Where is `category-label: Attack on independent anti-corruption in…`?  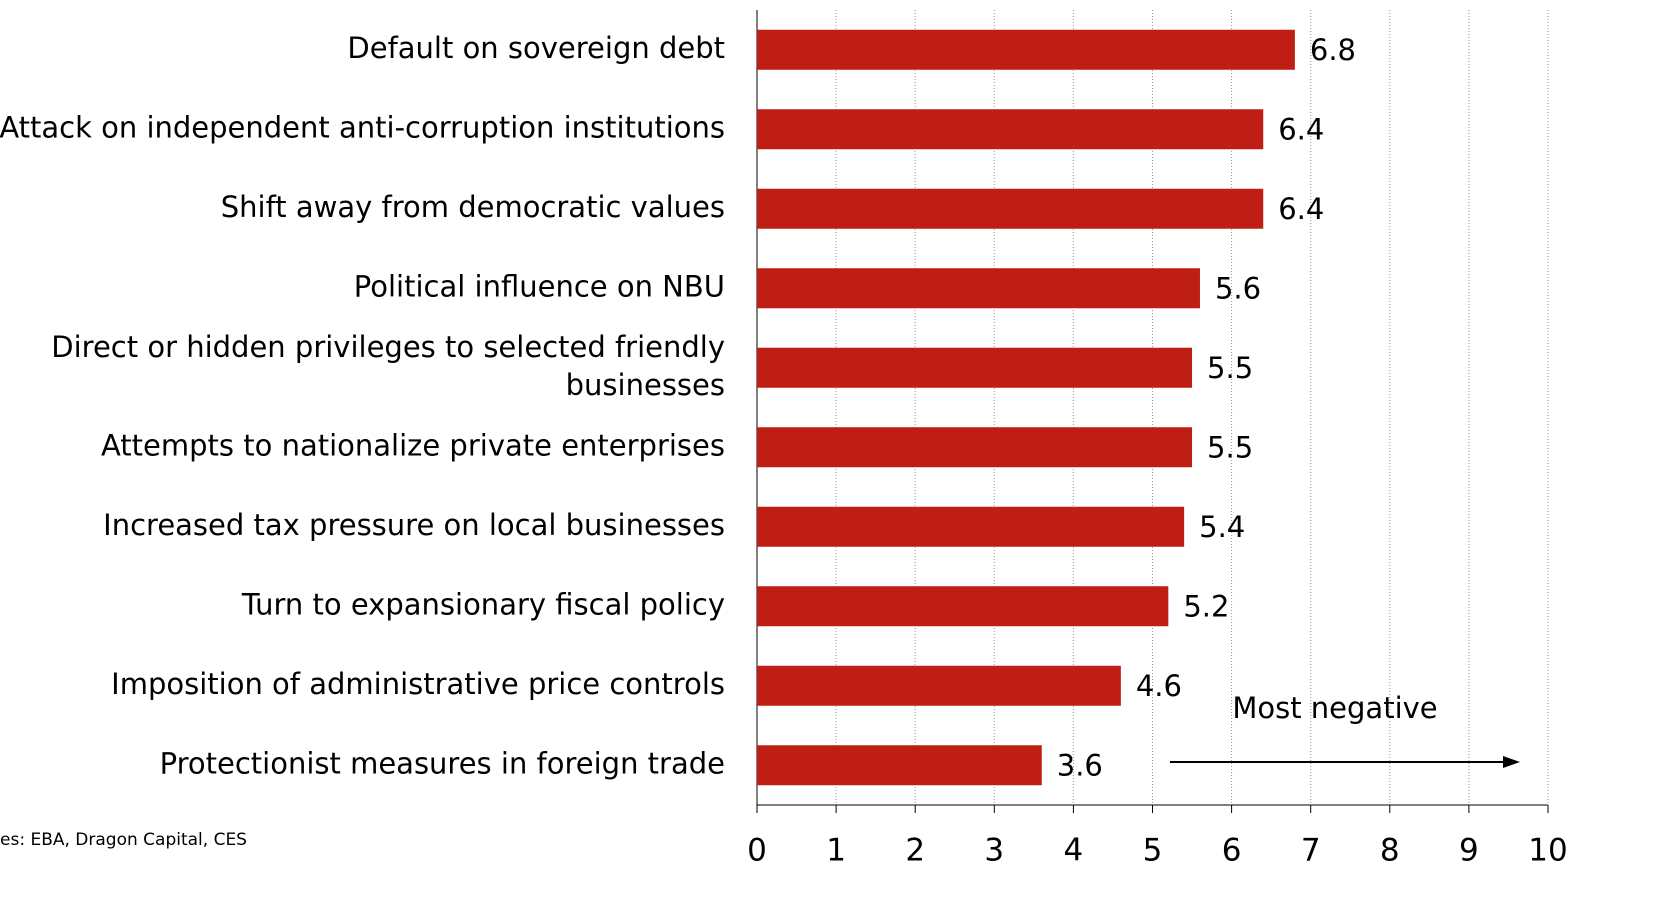
category-label: Attack on independent anti-corruption in… is located at coordinates (362, 127).